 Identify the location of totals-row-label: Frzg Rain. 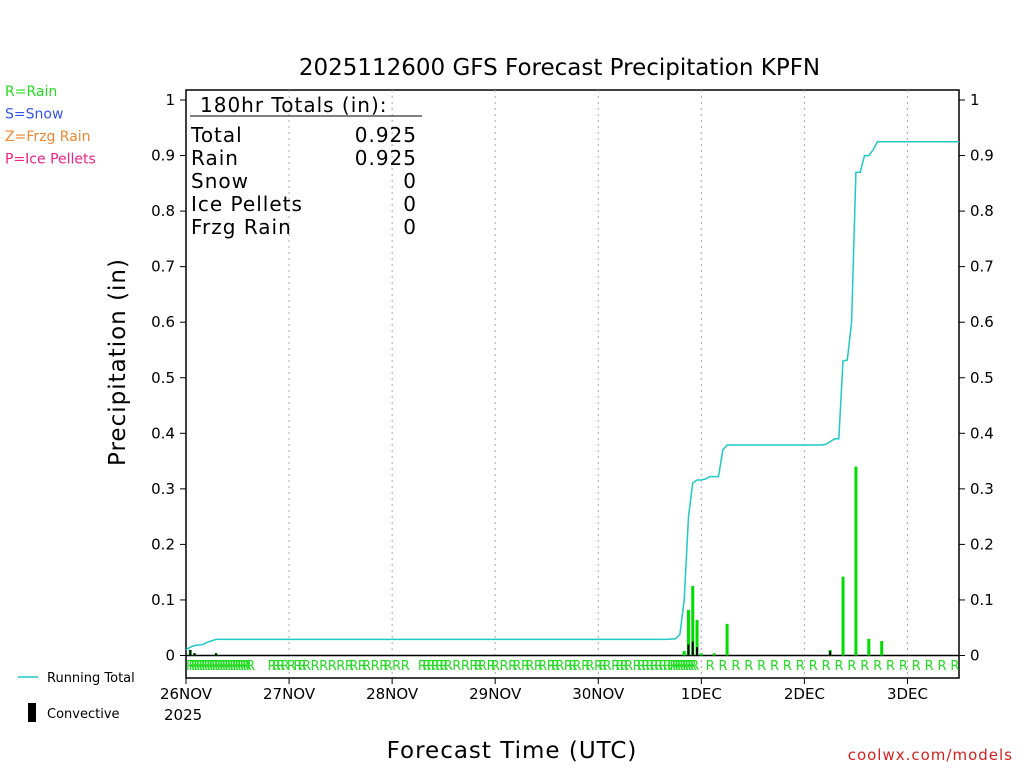
(241, 227).